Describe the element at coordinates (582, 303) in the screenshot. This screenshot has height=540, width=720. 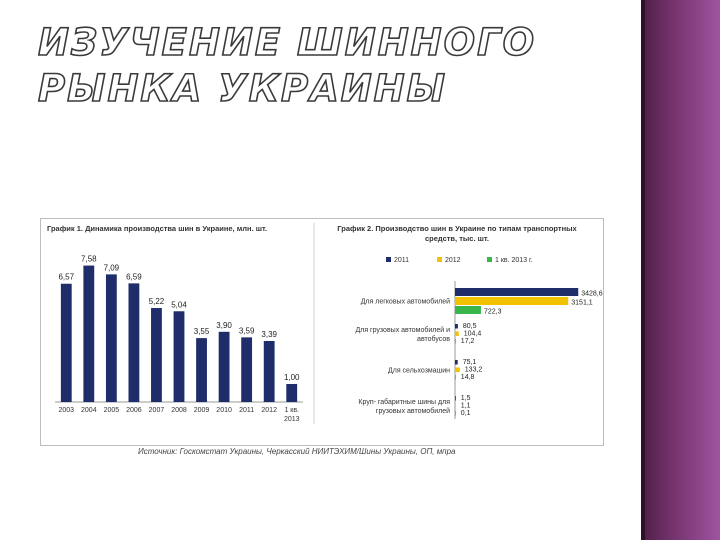
I see `chart2-value-label: 3151,1` at that location.